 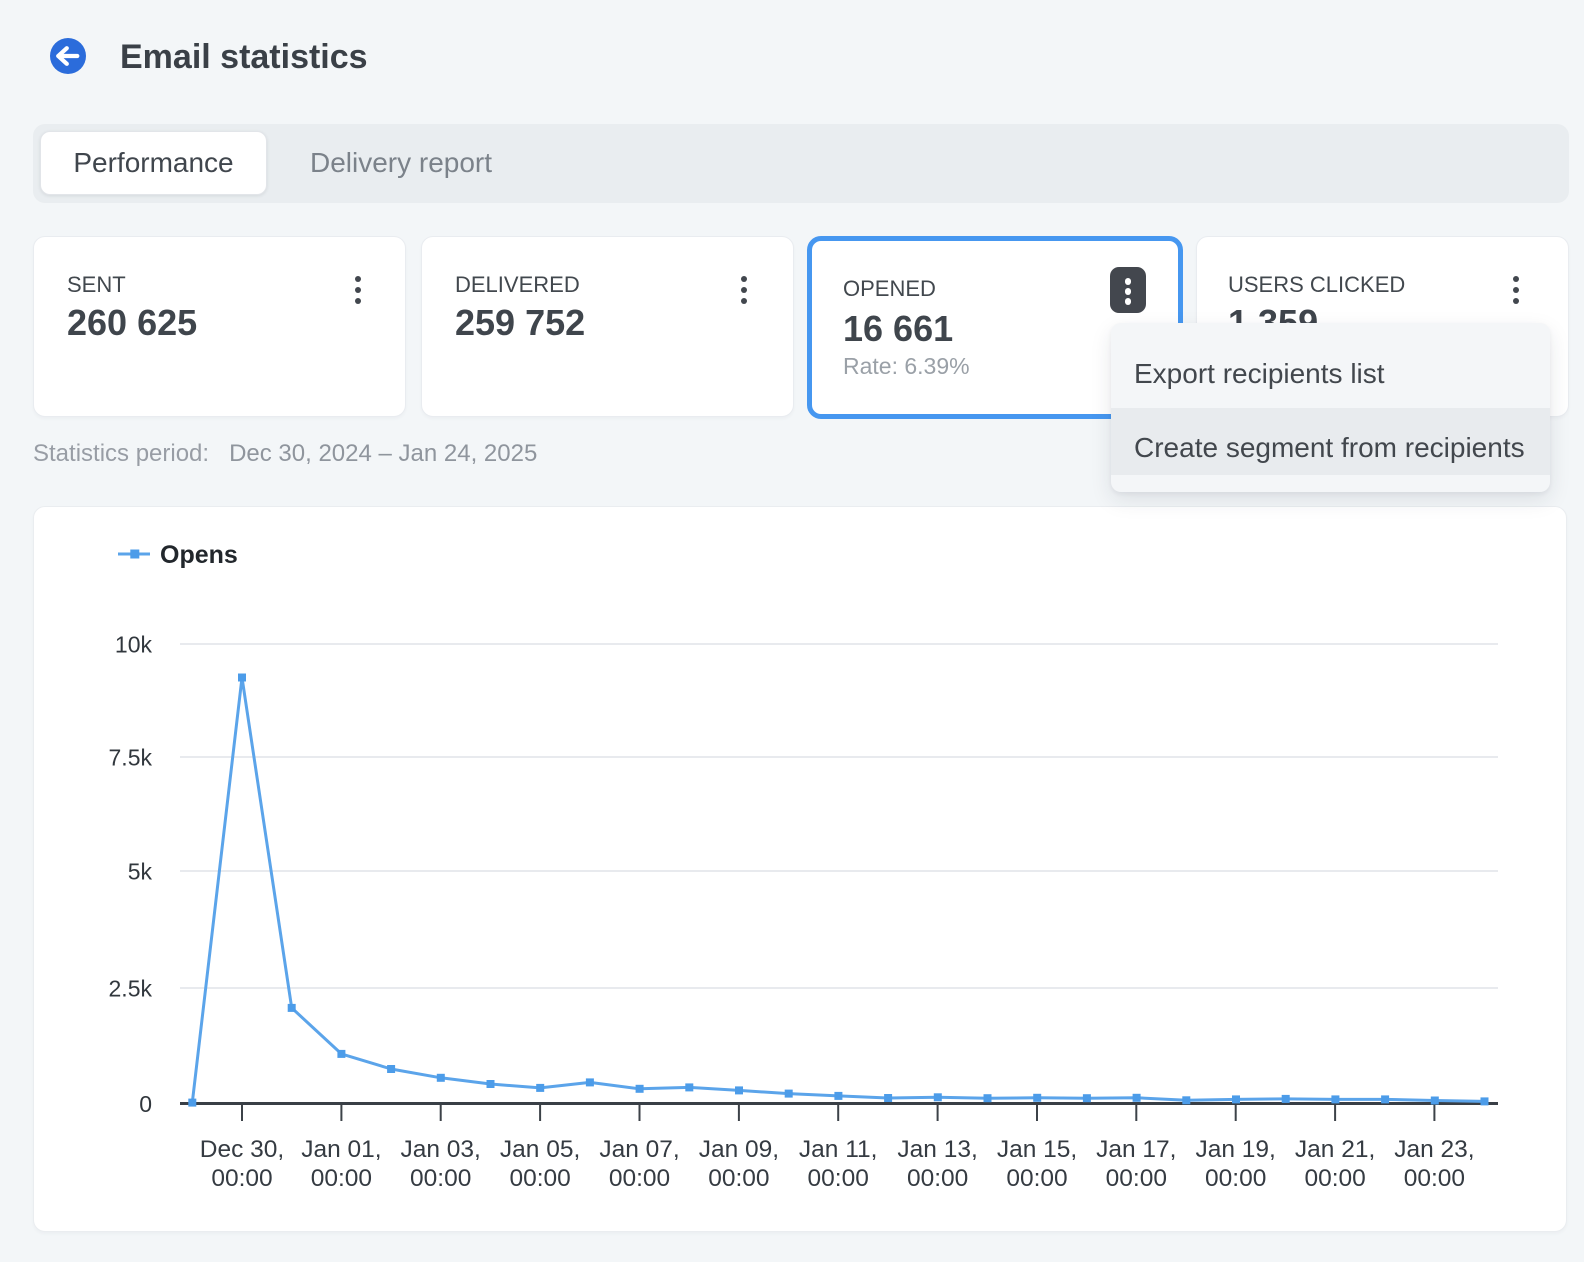 What do you see at coordinates (242, 1149) in the screenshot?
I see `svg-text: Dec 30,` at bounding box center [242, 1149].